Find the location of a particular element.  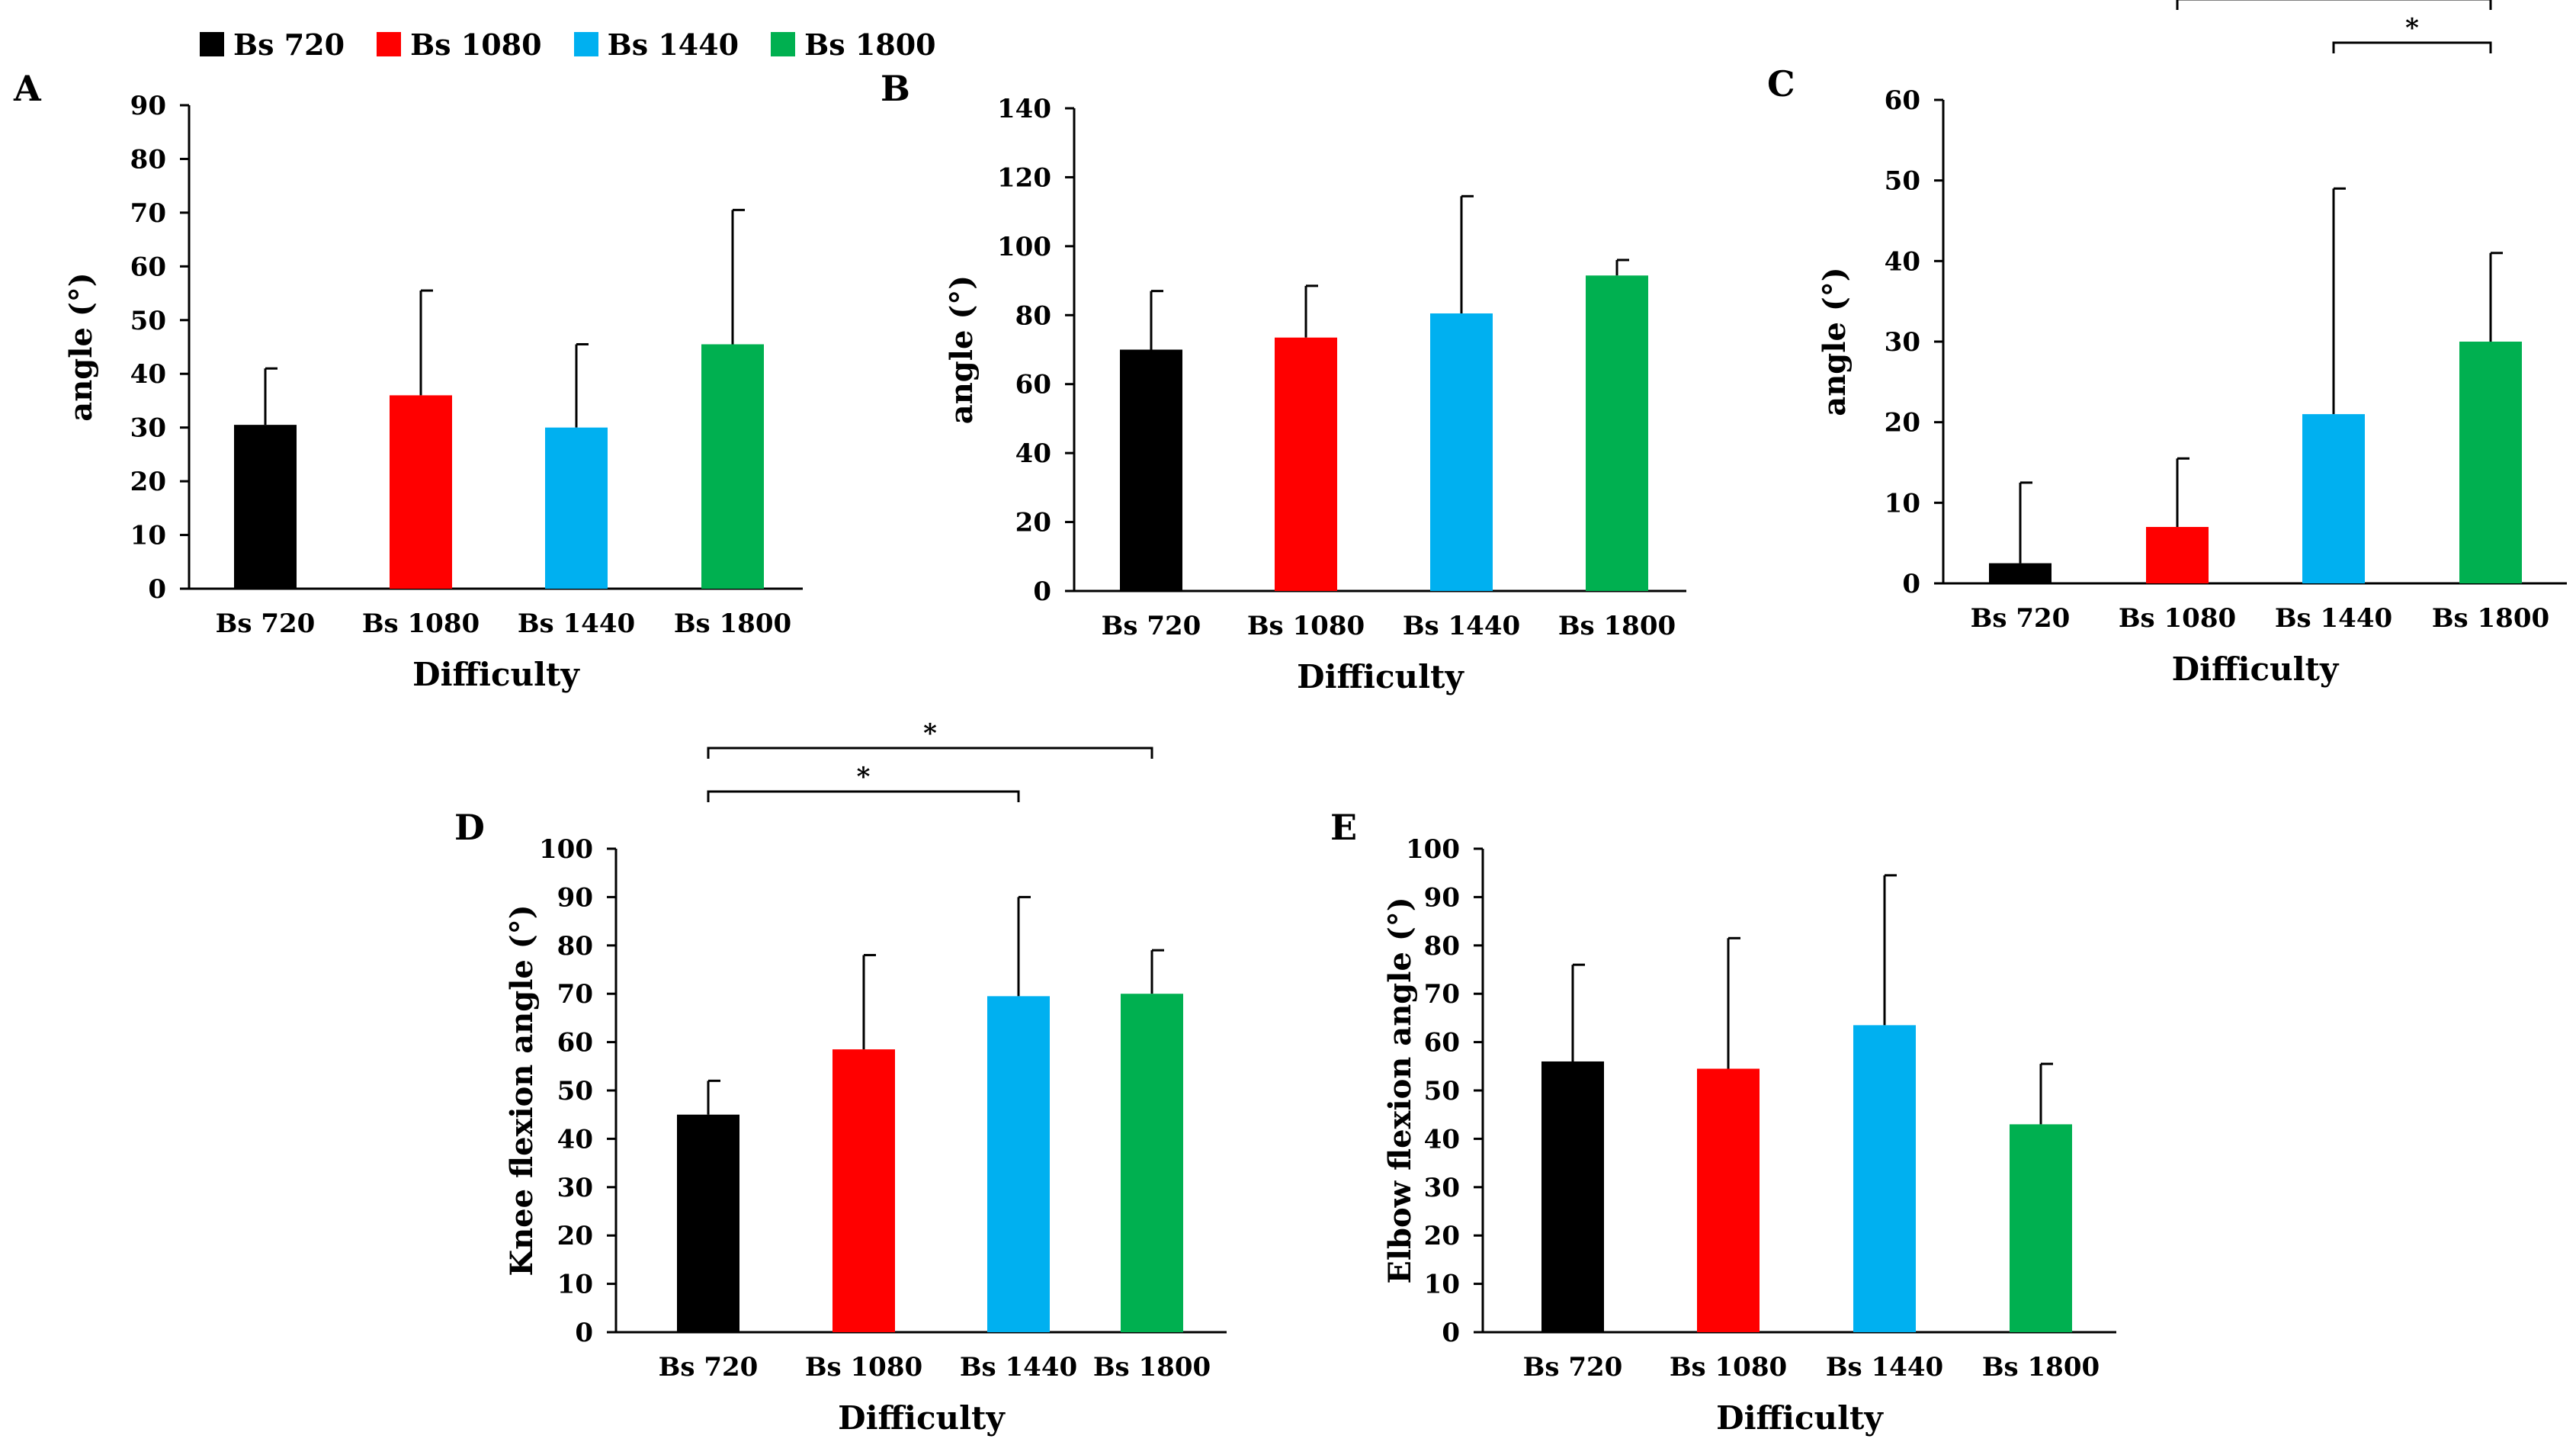

panel-label: D is located at coordinates (469, 827).